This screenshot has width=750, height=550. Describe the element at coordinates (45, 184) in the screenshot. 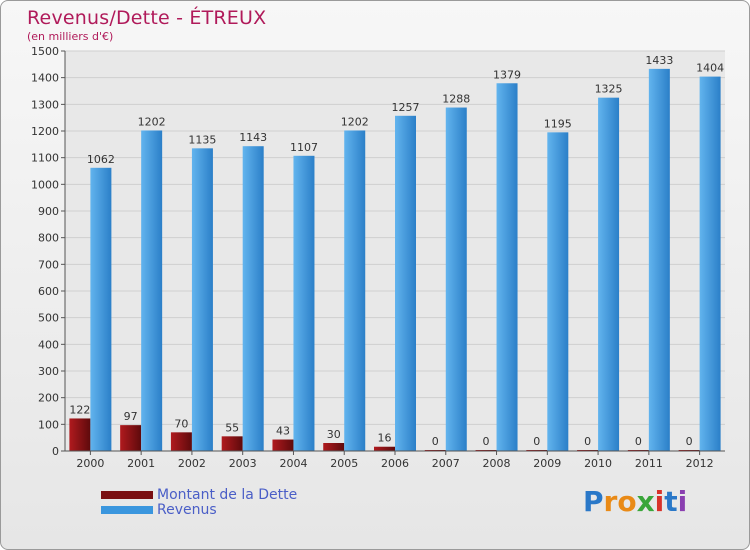

I see `y-tick-label: 1000` at that location.